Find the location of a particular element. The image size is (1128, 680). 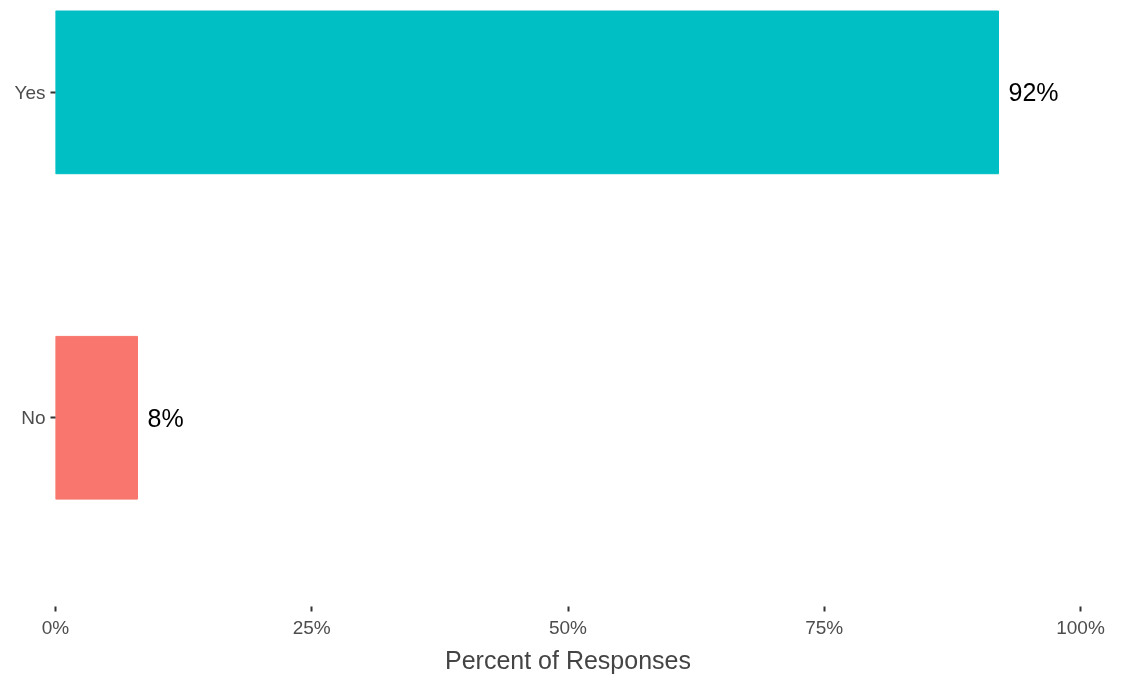

x-tick-label: 50% is located at coordinates (568, 627).